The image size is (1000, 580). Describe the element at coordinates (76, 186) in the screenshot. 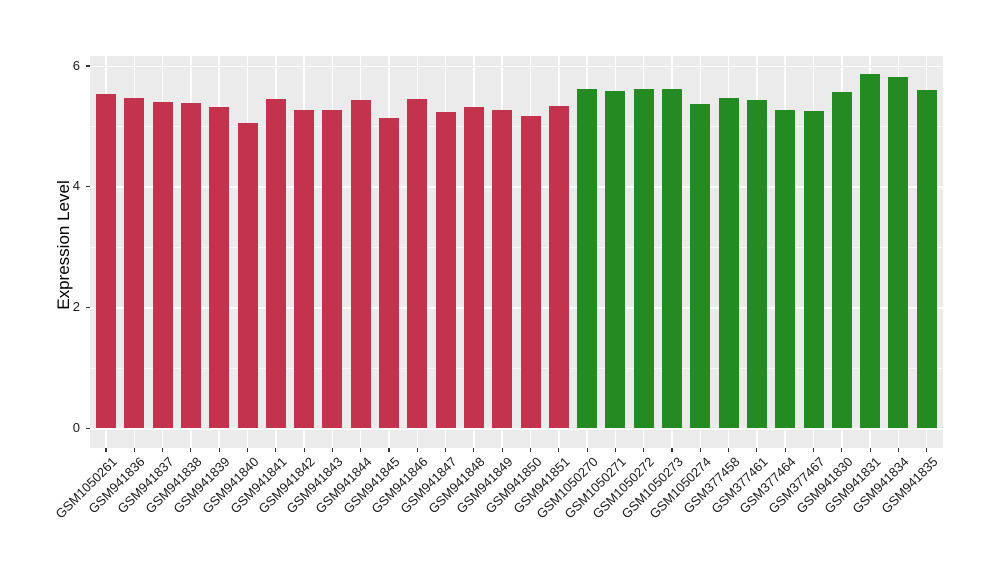

I see `y-axis-tick-label: 4` at that location.